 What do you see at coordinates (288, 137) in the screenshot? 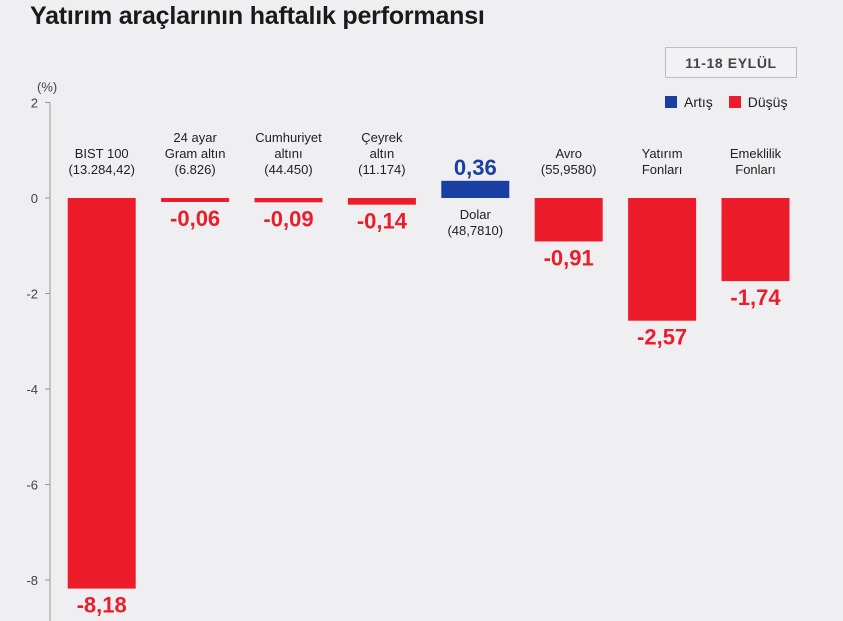
I see `category-label: Cumhuriyet` at bounding box center [288, 137].